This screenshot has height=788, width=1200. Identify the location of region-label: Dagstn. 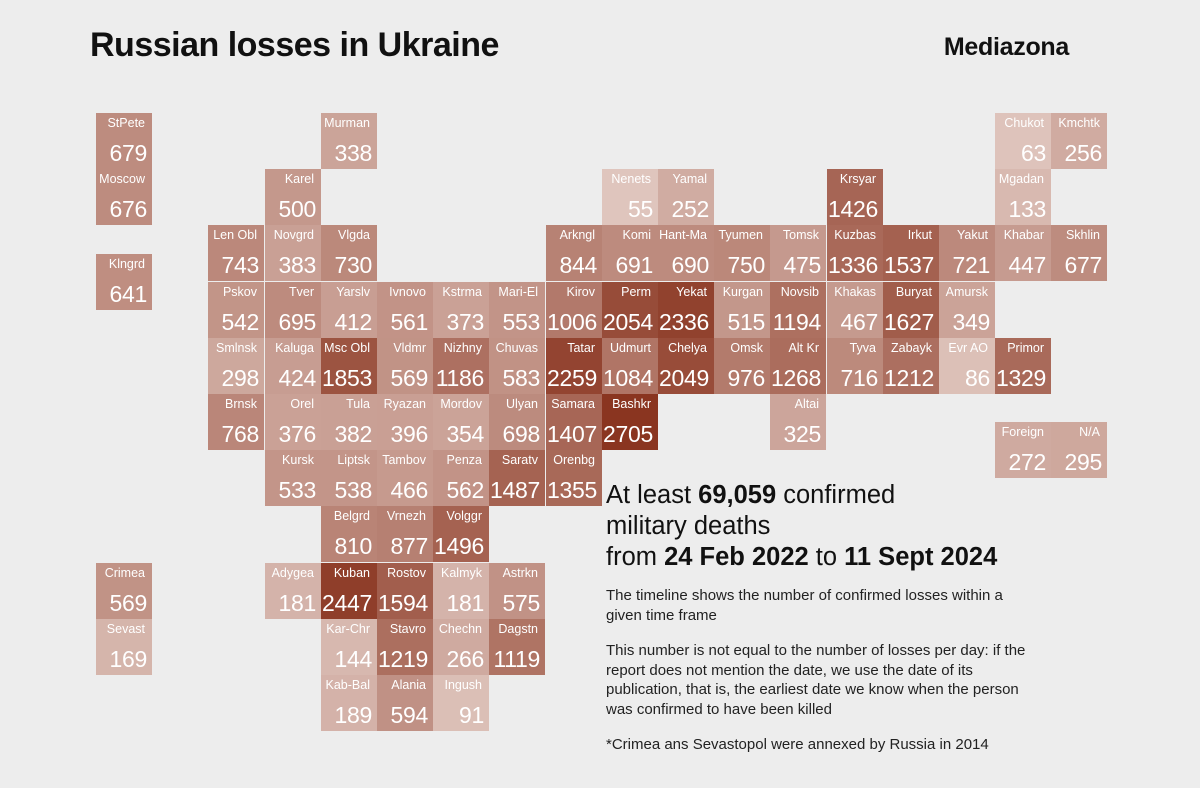
(518, 629).